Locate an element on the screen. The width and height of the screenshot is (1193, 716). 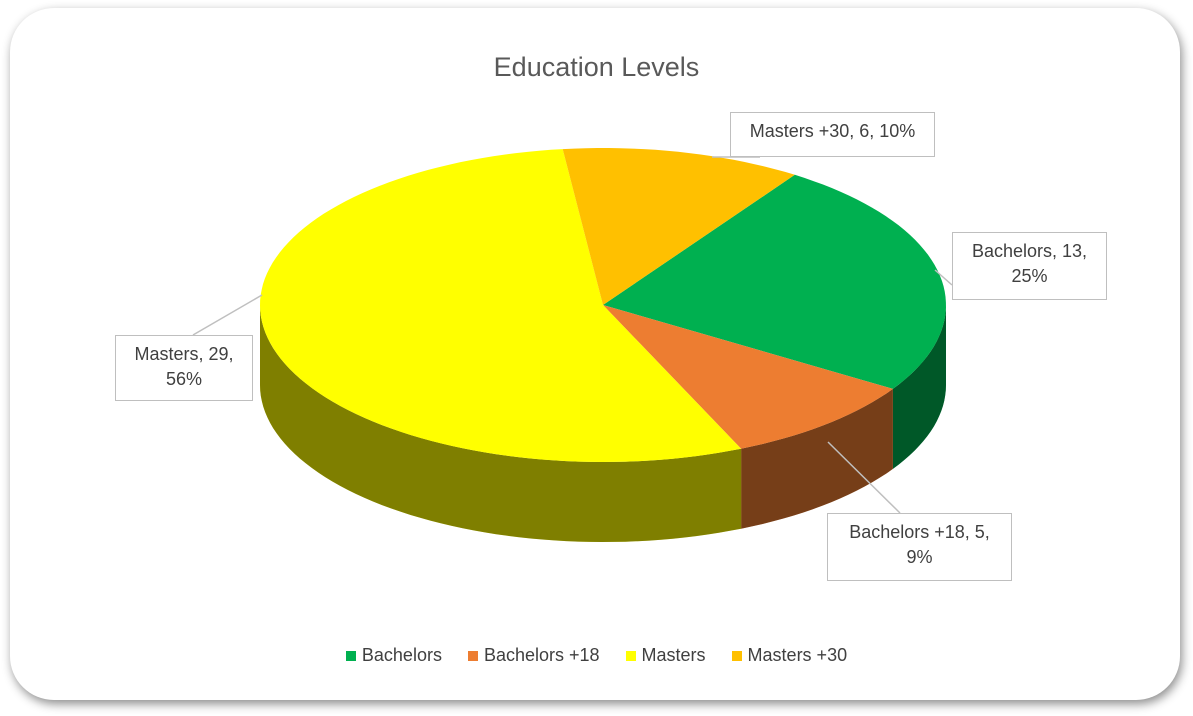
legend-item: Bachelors is located at coordinates (393, 655).